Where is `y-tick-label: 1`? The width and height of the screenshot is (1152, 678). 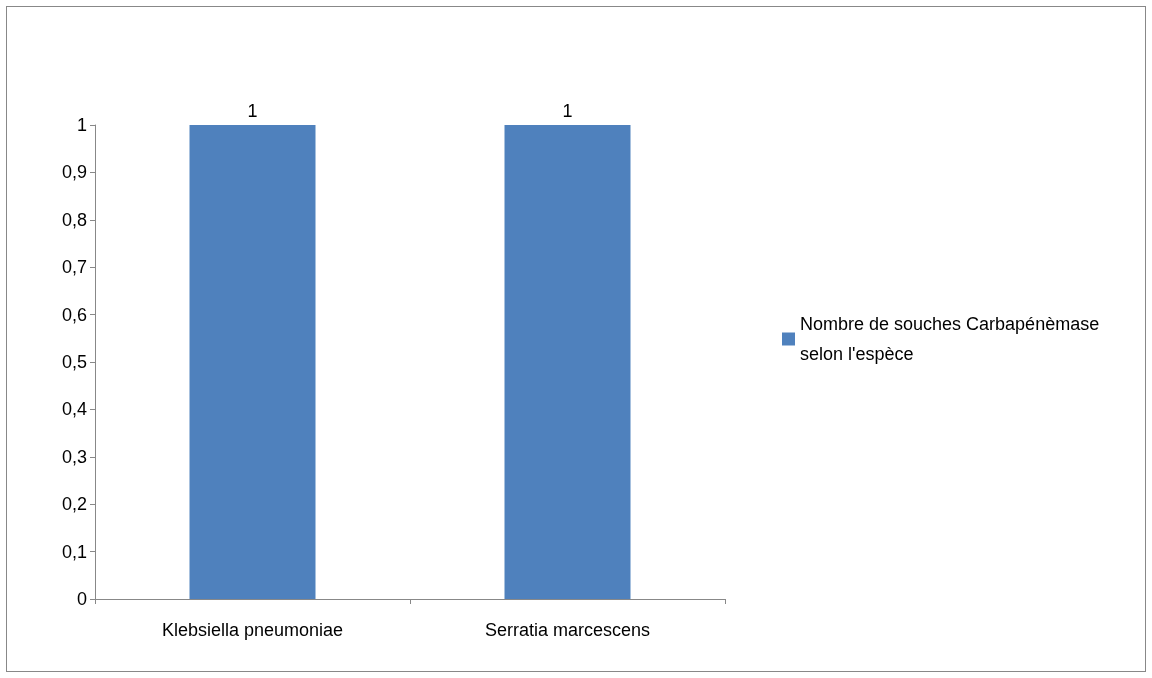 y-tick-label: 1 is located at coordinates (81, 125).